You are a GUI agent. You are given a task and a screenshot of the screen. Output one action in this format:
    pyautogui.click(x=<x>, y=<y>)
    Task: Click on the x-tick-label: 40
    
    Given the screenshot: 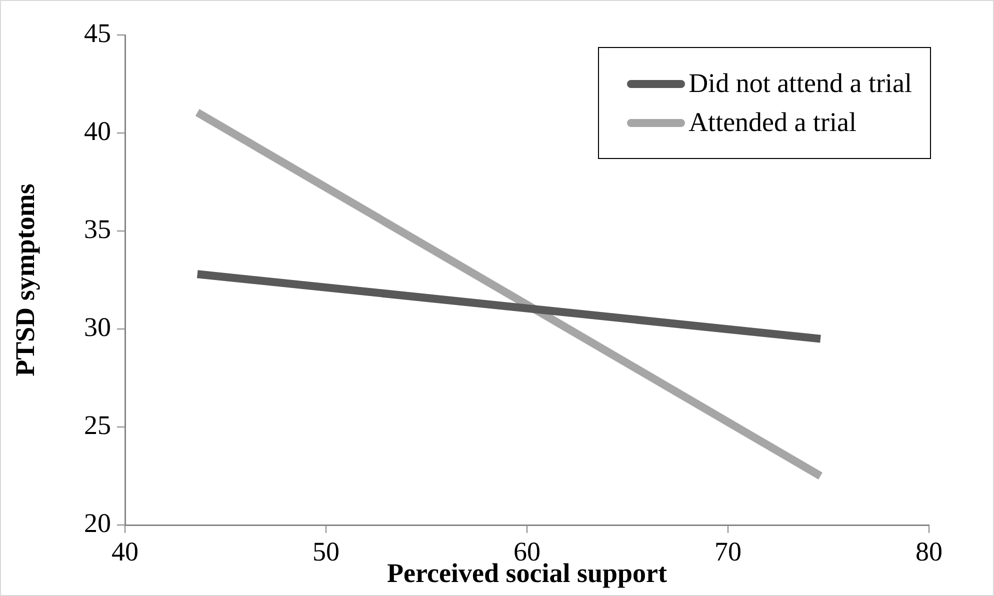 What is the action you would take?
    pyautogui.click(x=125, y=551)
    